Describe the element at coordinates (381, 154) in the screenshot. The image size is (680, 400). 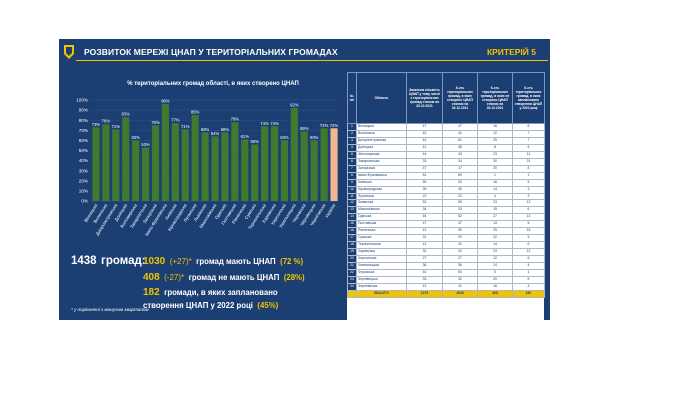
I see `cell-region: Житомирська` at that location.